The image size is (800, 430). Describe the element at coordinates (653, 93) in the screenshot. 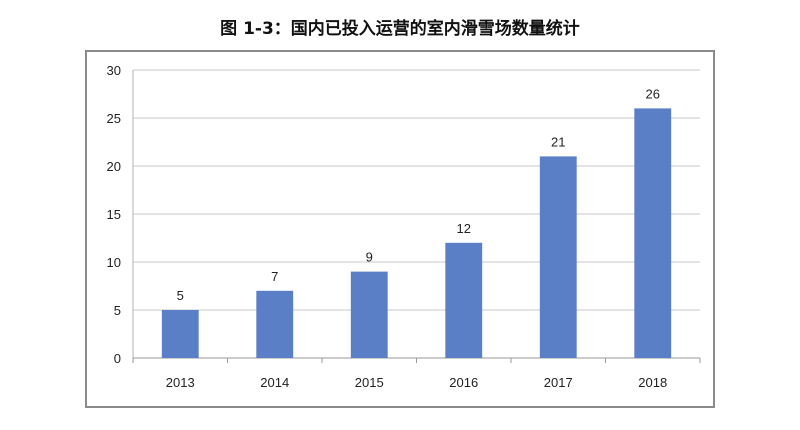

I see `data-label-2018: 26` at that location.